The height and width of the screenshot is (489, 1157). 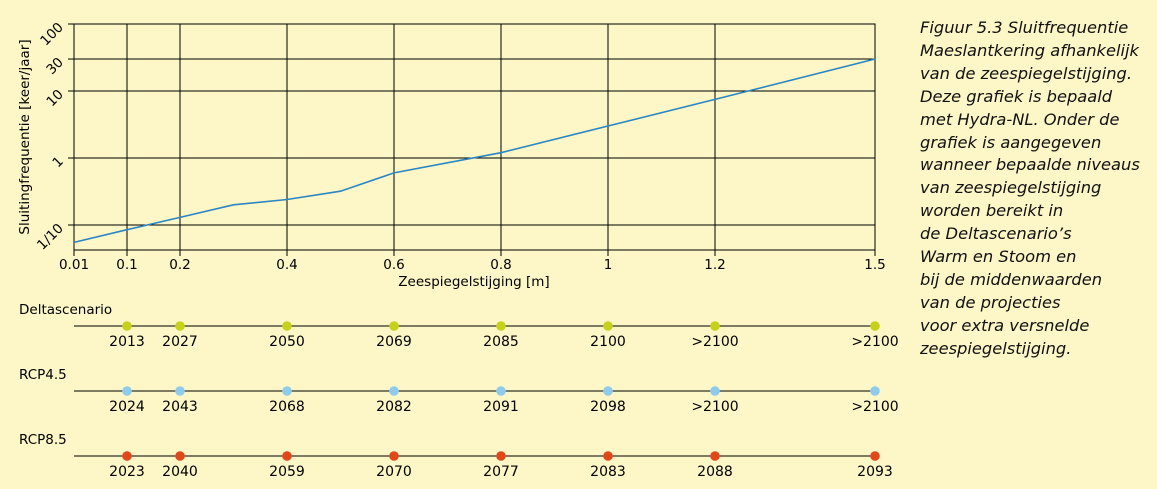 I want to click on scenario-year: 2091, so click(x=501, y=407).